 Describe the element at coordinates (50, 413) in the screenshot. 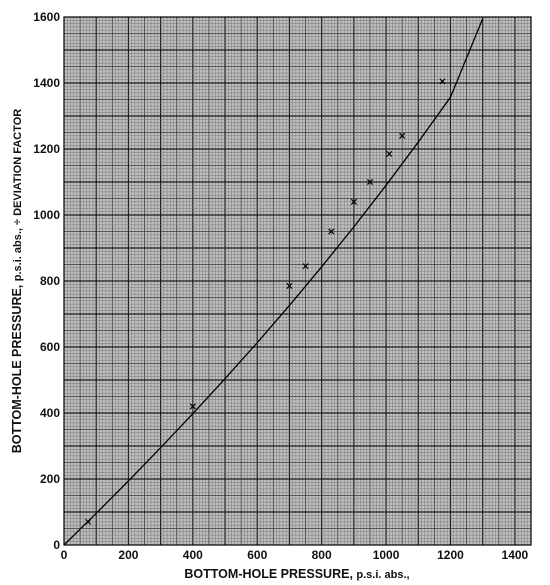

I see `y-tick-label: 400` at that location.